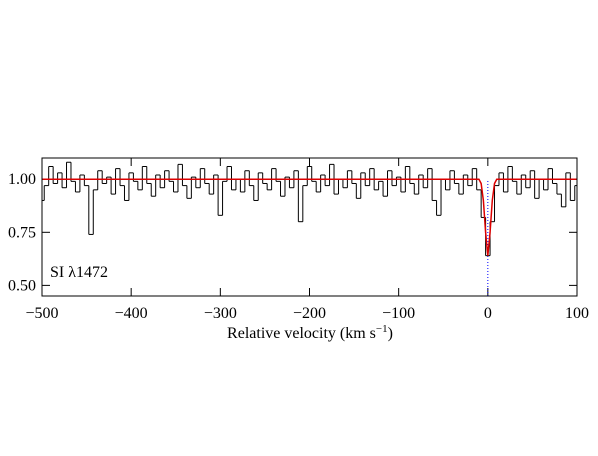 The image size is (598, 456). Describe the element at coordinates (309, 313) in the screenshot. I see `x-tick-label: −200` at that location.